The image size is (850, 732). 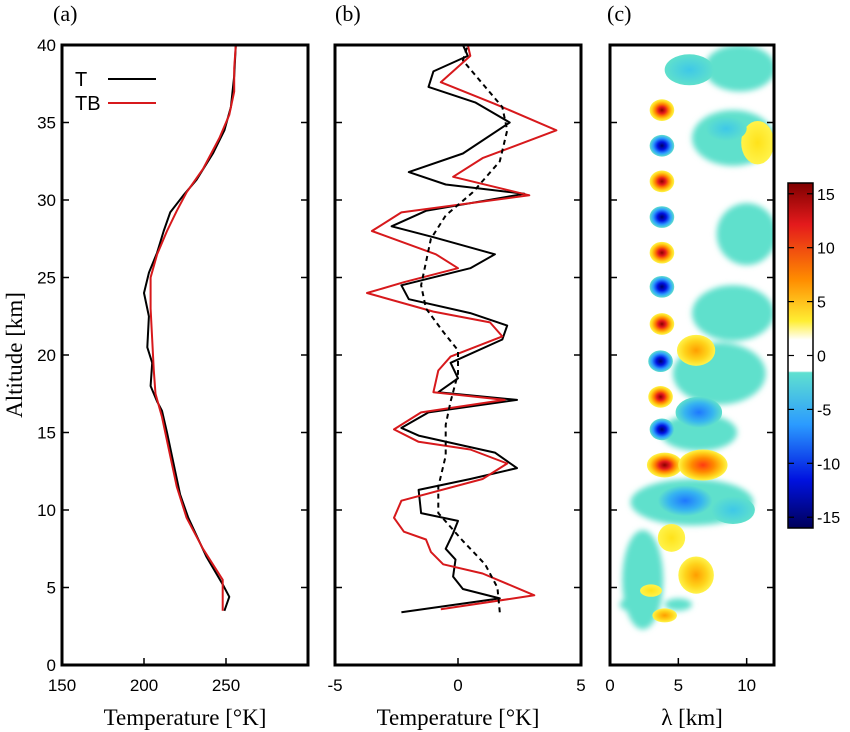 What do you see at coordinates (46, 355) in the screenshot?
I see `y-tick-label: 20` at bounding box center [46, 355].